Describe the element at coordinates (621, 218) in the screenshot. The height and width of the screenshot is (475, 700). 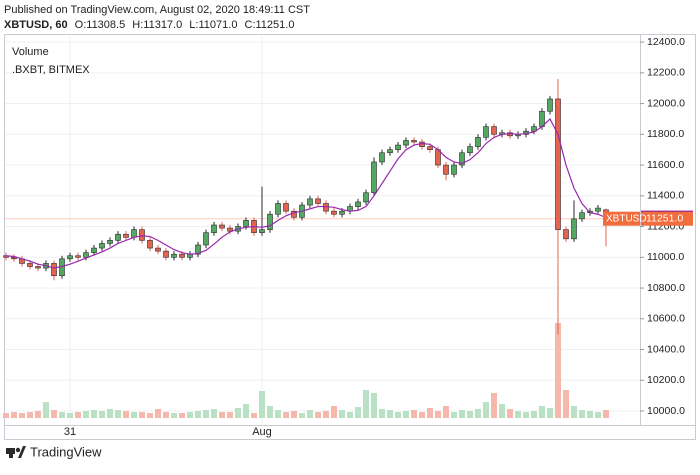
I see `symbol-tag-box` at that location.